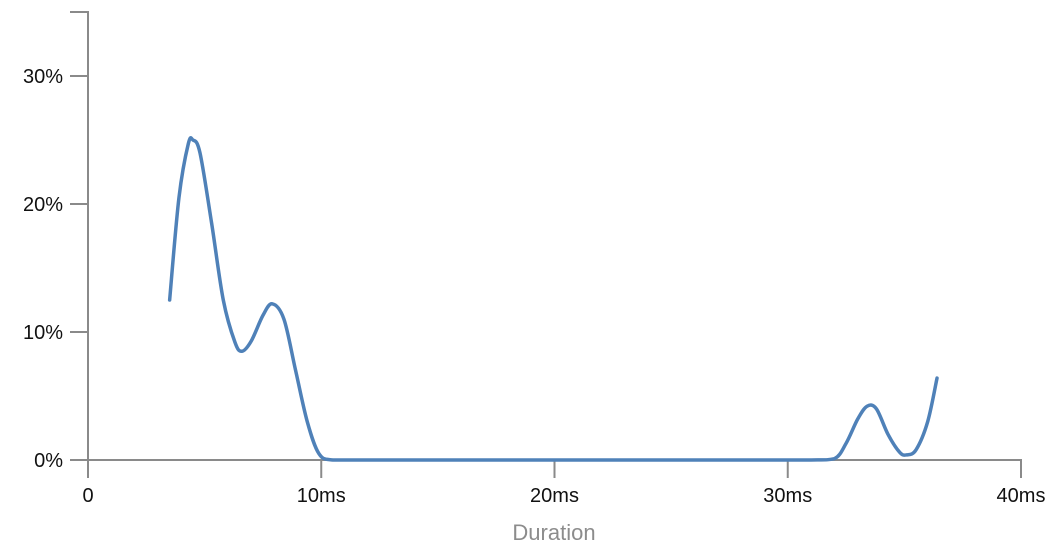  Describe the element at coordinates (56, 241) in the screenshot. I see `y-axis: 0% 10% 20% 30%` at that location.